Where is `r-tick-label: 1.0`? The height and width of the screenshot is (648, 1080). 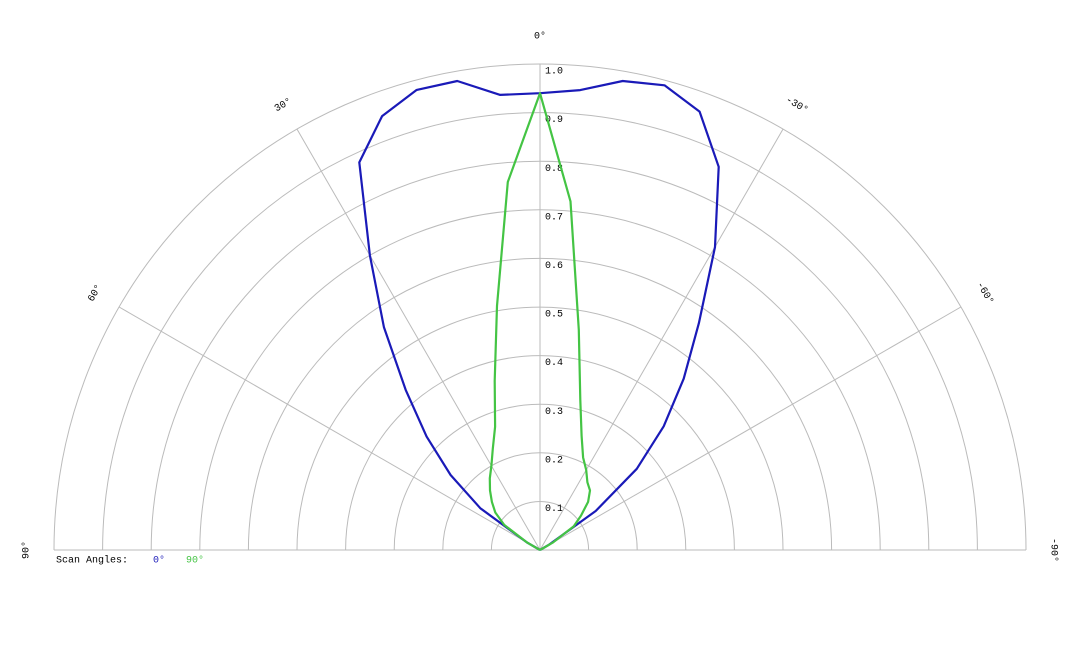 r-tick-label: 1.0 is located at coordinates (554, 72).